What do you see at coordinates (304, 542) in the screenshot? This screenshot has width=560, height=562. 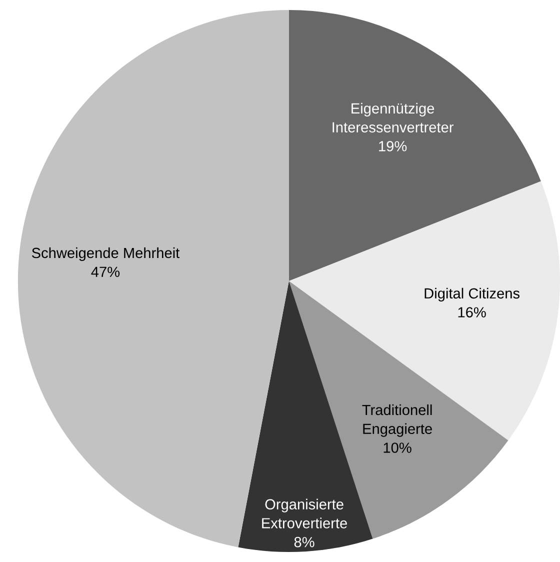 I see `data-label: 8%` at bounding box center [304, 542].